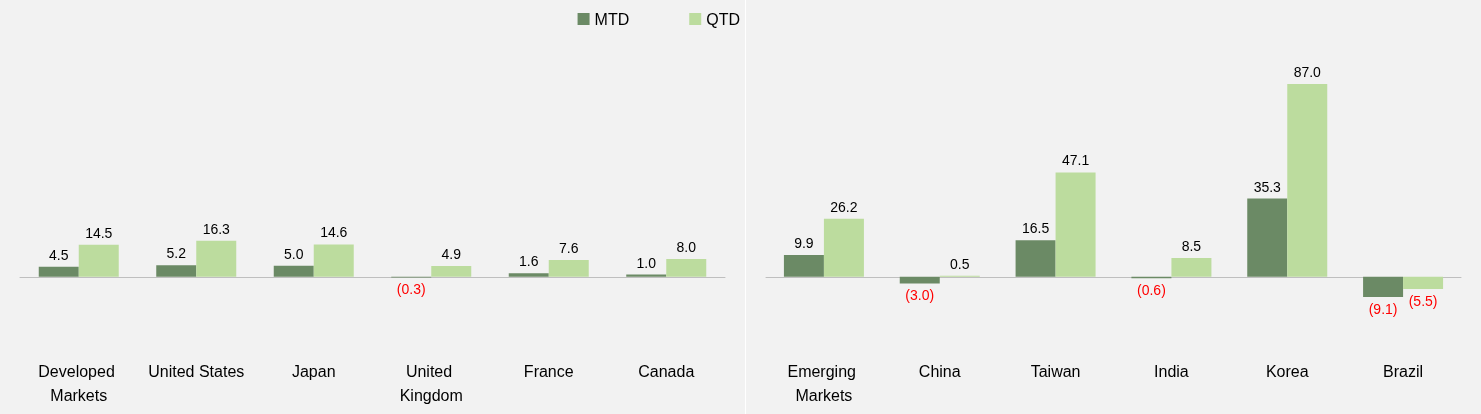 The image size is (1481, 414). What do you see at coordinates (844, 206) in the screenshot?
I see `data-label: 26.2` at bounding box center [844, 206].